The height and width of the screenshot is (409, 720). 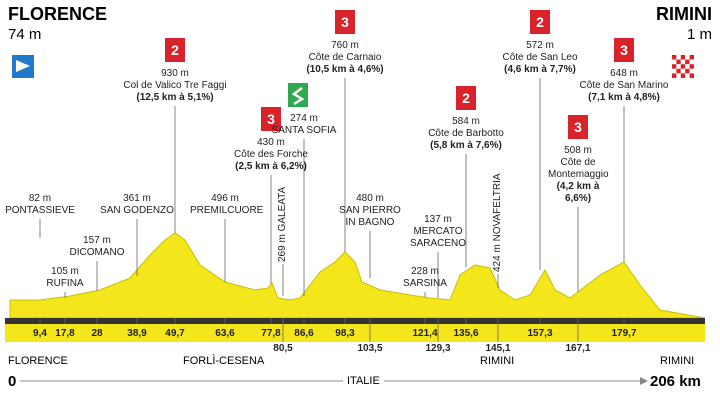 I want to click on km-label: 145,1, so click(x=498, y=348).